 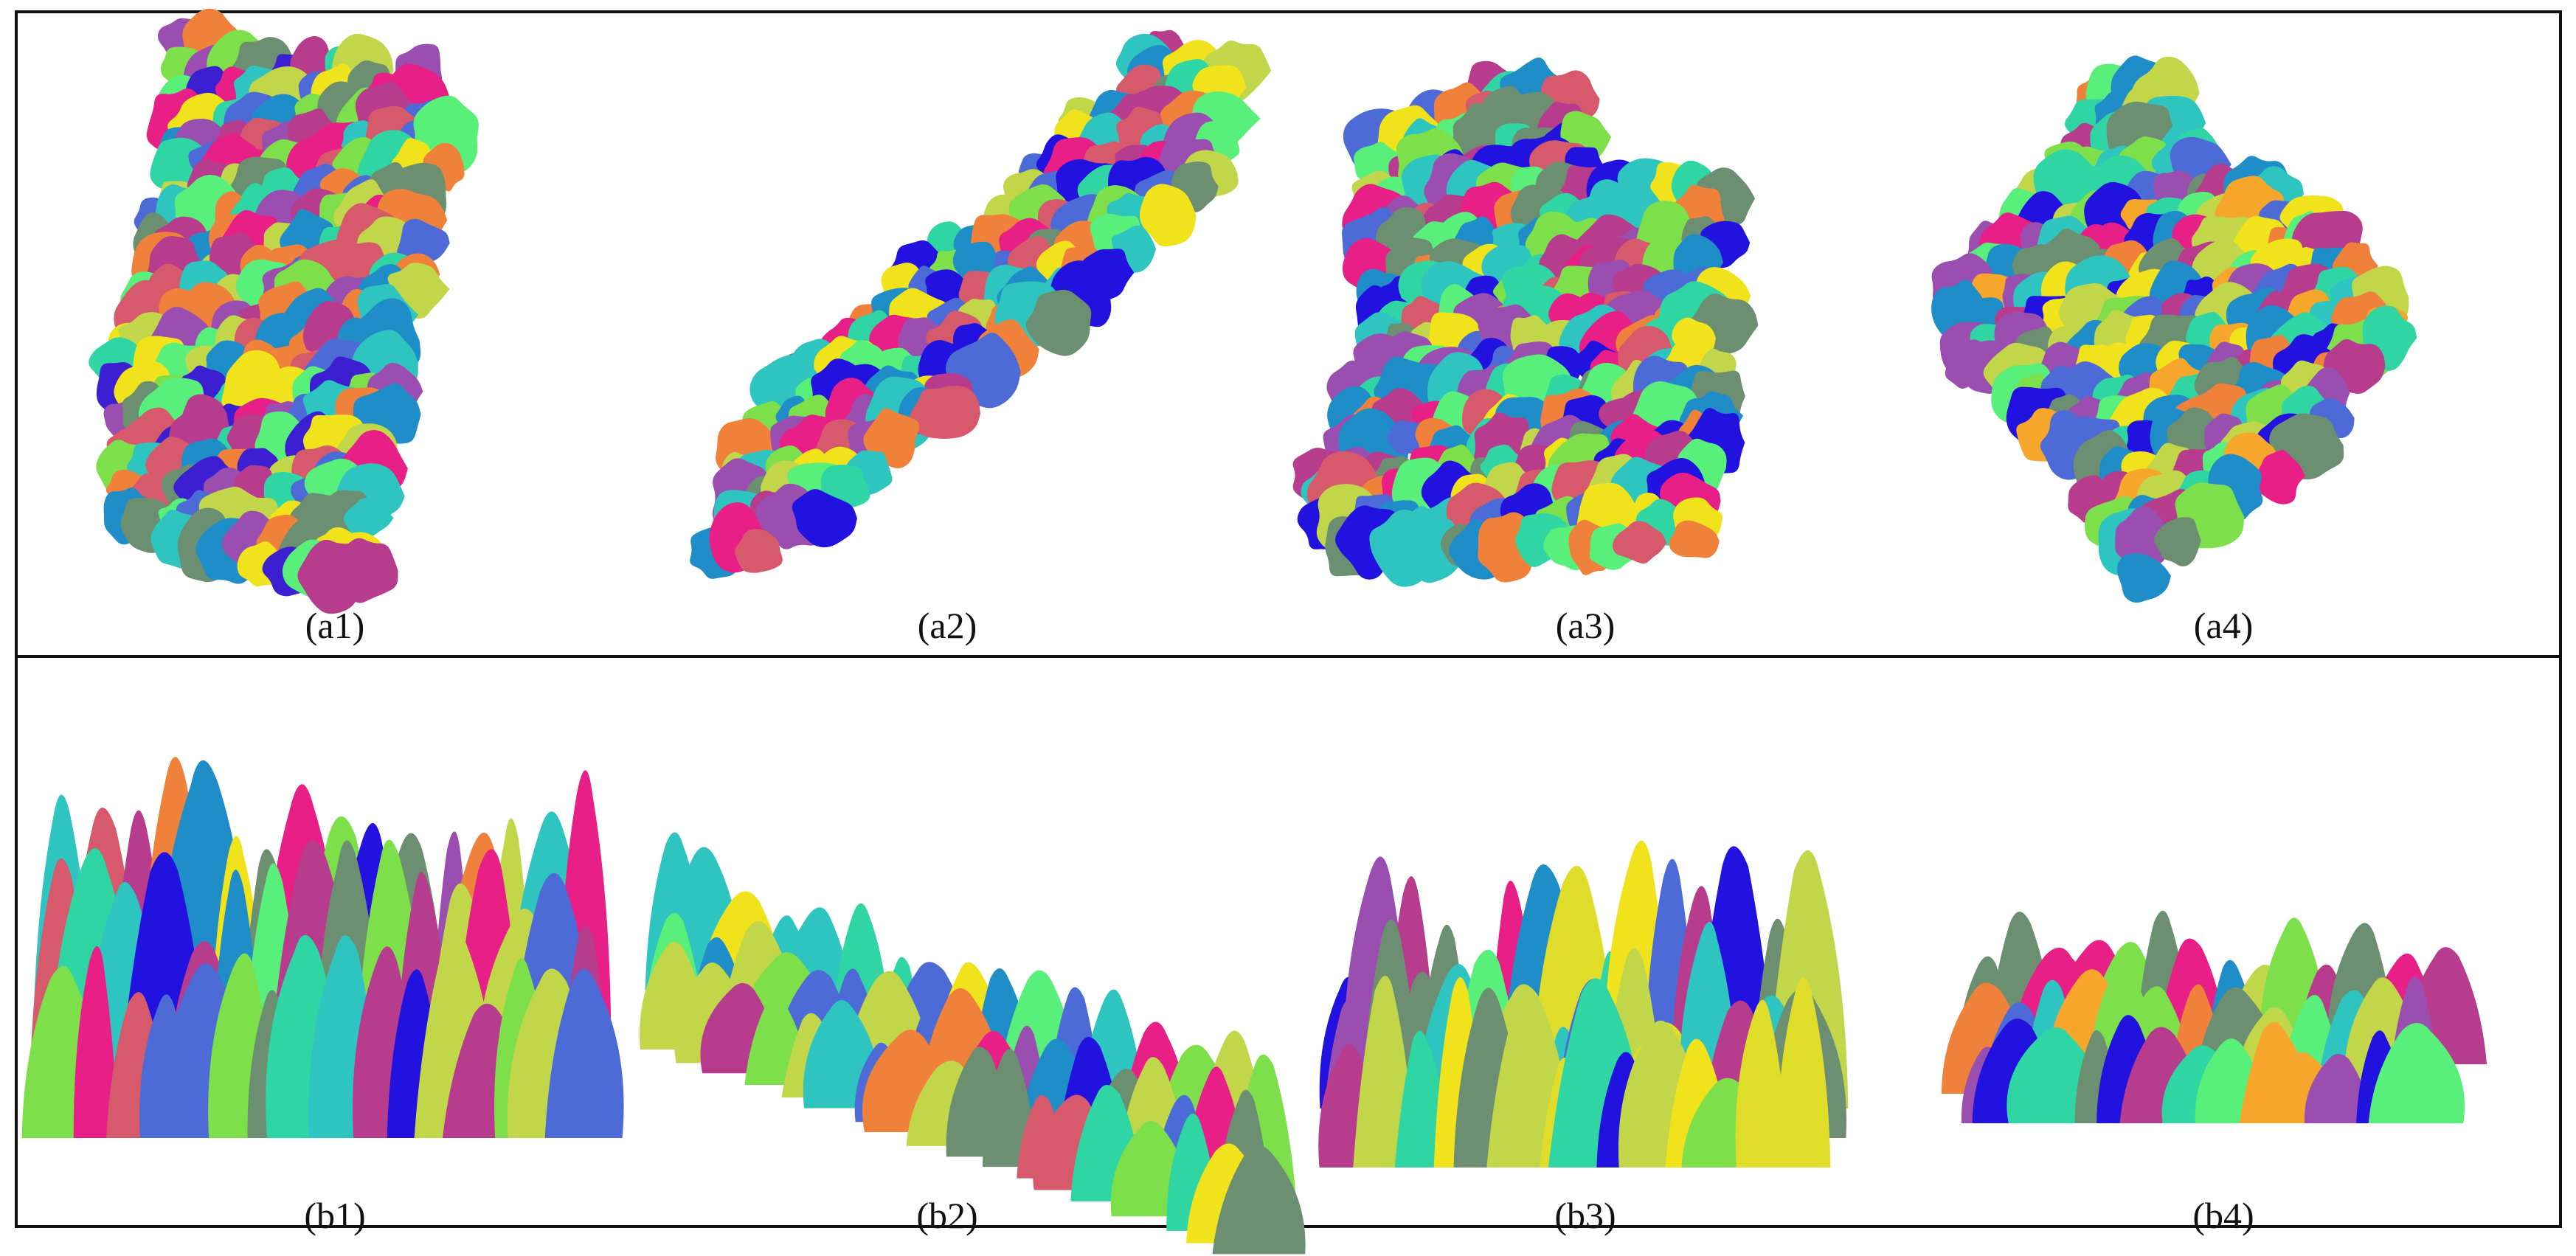 I want to click on row-divider, so click(x=1289, y=656).